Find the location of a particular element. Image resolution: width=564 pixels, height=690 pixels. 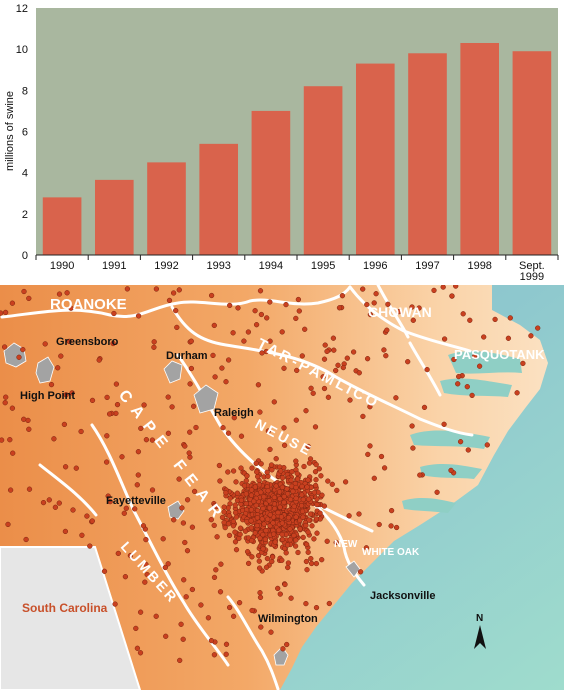

y-tick-label: 2 is located at coordinates (25, 215).